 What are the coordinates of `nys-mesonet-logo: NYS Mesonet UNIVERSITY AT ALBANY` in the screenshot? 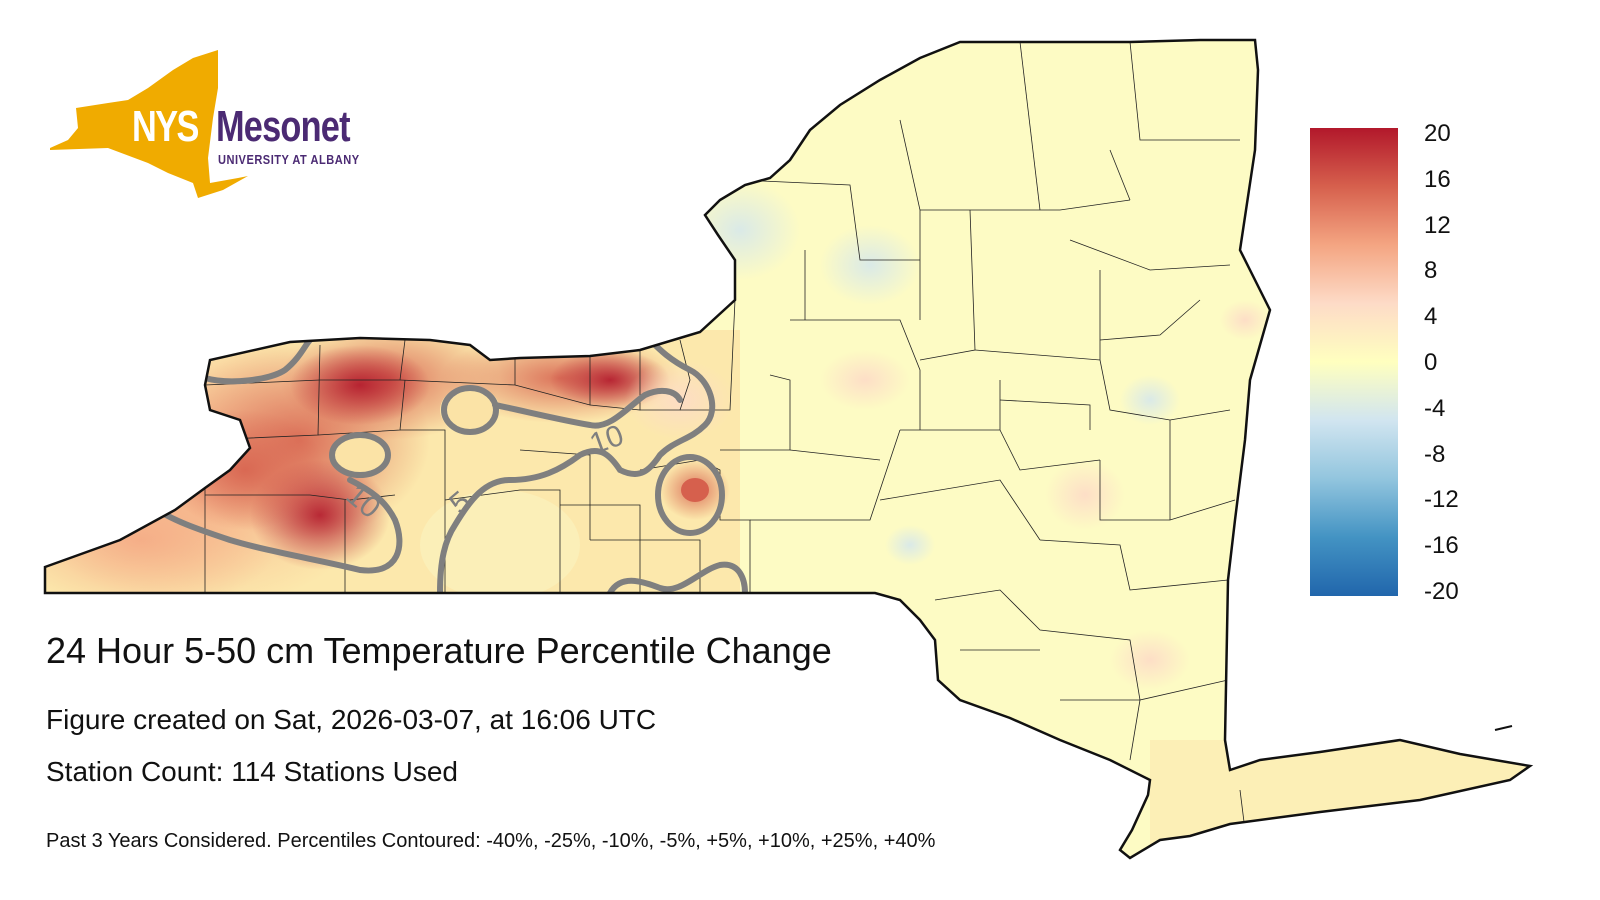 It's located at (218, 128).